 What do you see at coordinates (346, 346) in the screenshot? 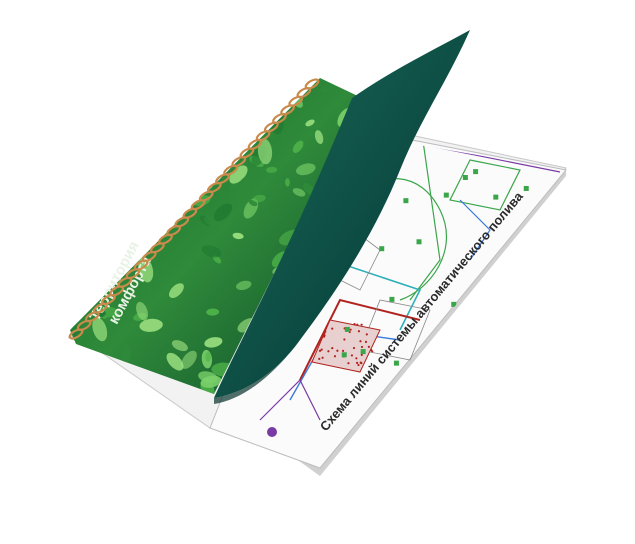
I see `plan-bed` at bounding box center [346, 346].